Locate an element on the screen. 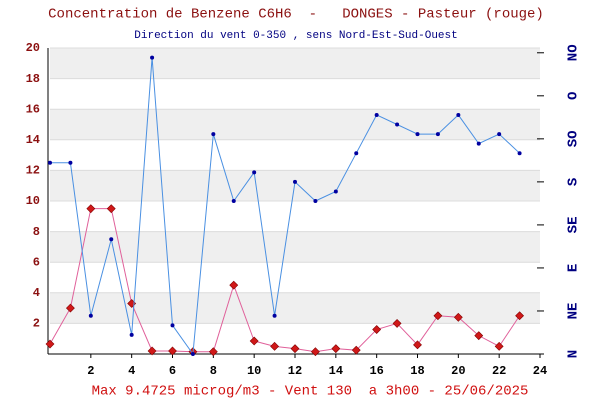  x-tick-label: 24 is located at coordinates (540, 371).